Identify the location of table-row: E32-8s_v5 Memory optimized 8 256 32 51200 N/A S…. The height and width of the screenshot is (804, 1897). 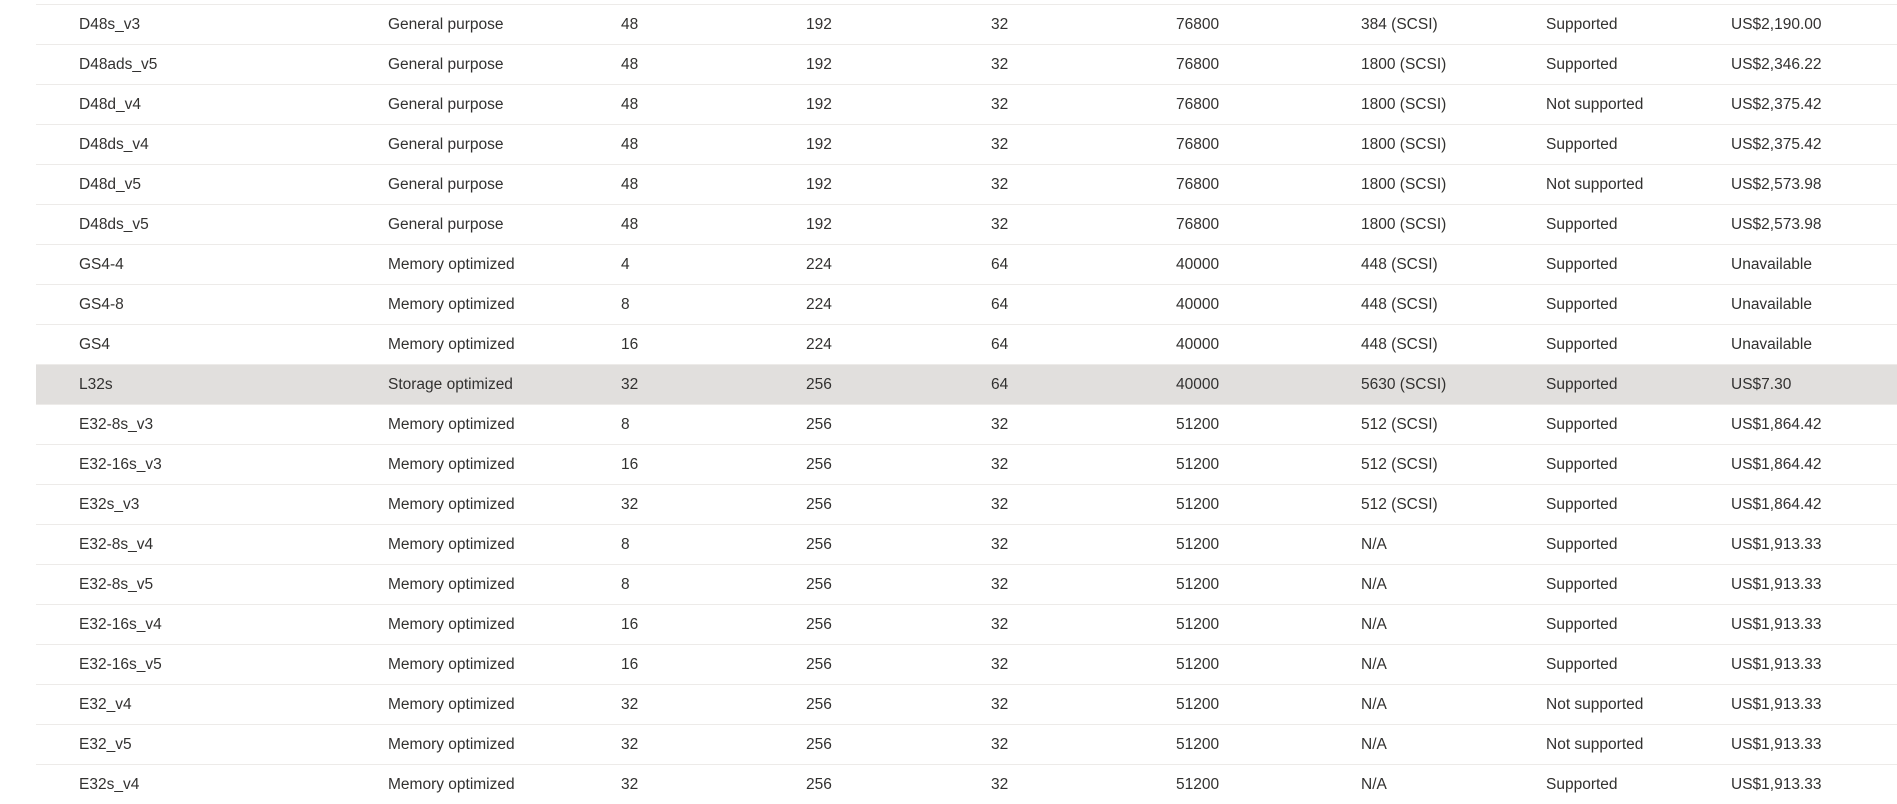
(966, 584).